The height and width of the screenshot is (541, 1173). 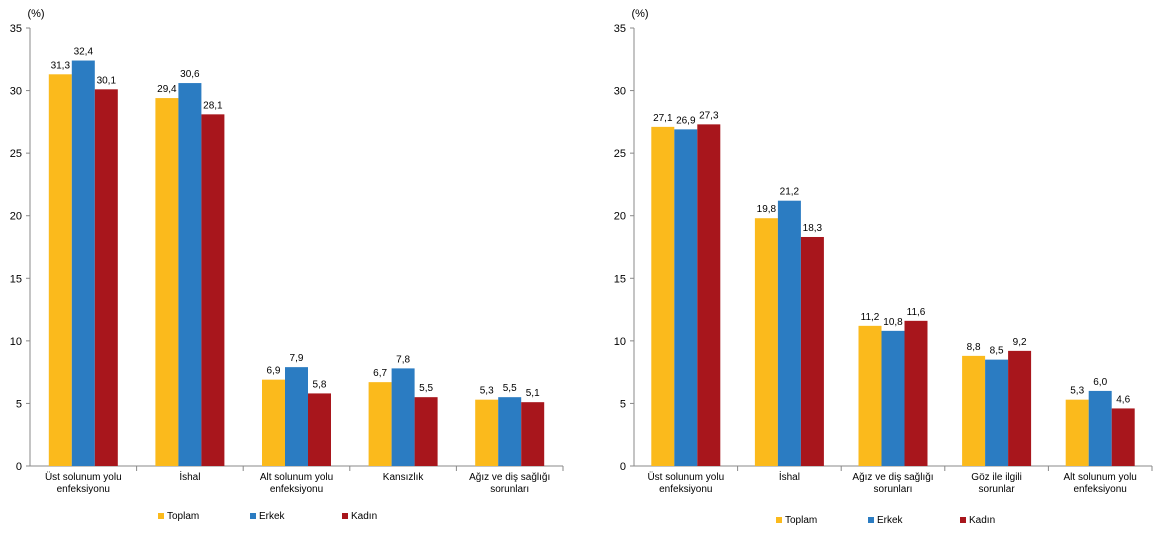 I want to click on data-label: 19,8, so click(x=767, y=209).